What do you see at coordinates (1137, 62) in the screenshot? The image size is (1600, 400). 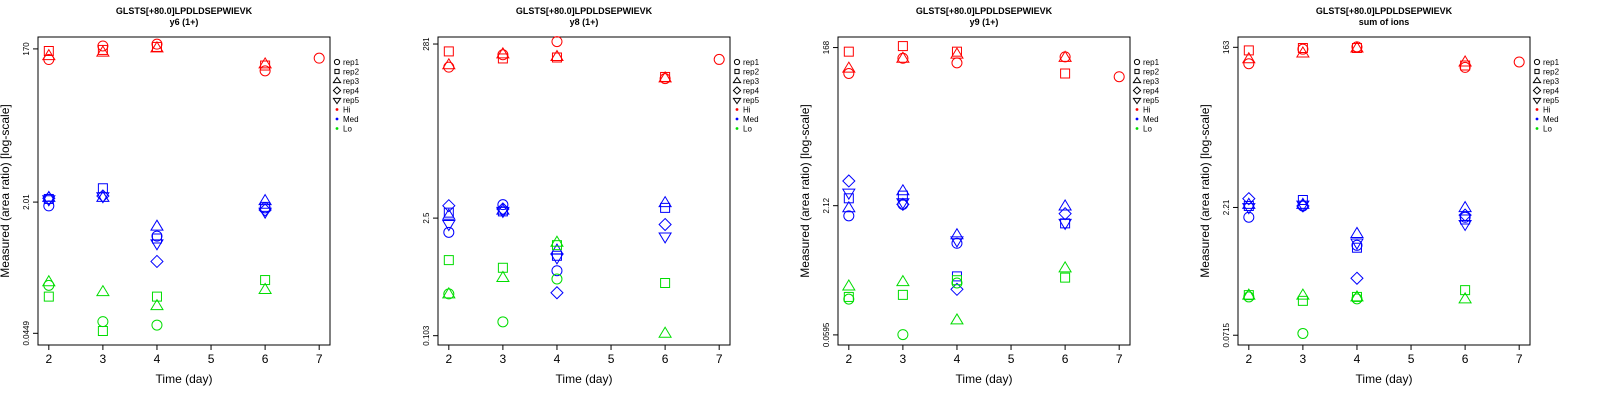 I see `legend-symbol-rep1` at bounding box center [1137, 62].